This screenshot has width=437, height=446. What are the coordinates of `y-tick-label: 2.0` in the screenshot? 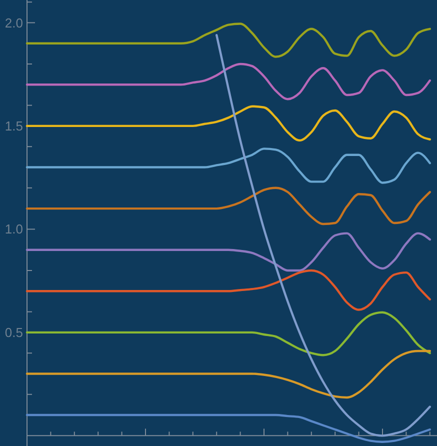 It's located at (13, 22).